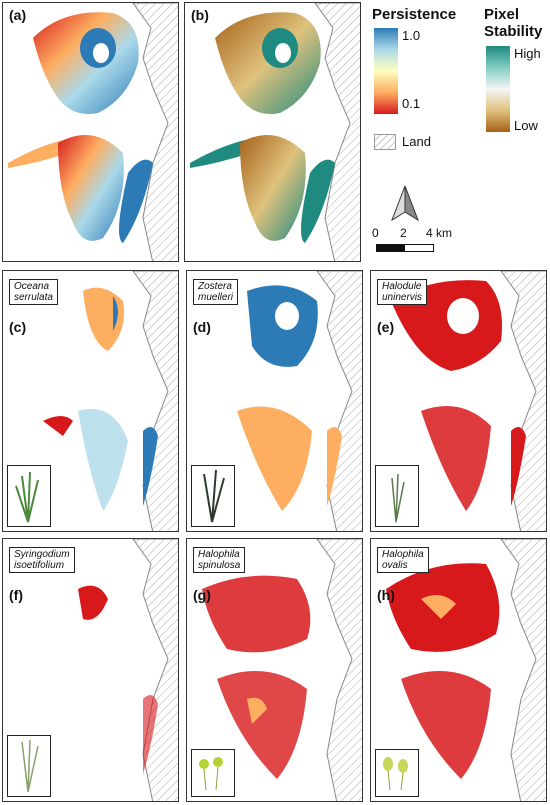  I want to click on seagrass-north, so click(86, 63).